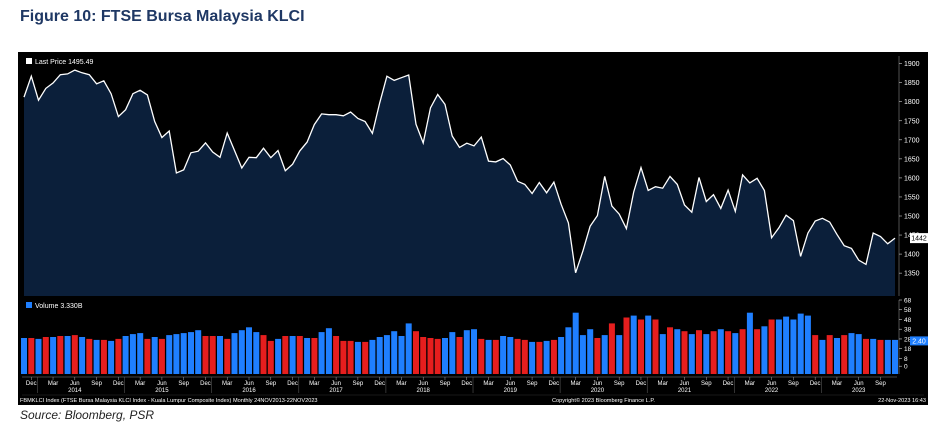 Image resolution: width=952 pixels, height=433 pixels. I want to click on price-last-tag-value: 1442, so click(919, 239).